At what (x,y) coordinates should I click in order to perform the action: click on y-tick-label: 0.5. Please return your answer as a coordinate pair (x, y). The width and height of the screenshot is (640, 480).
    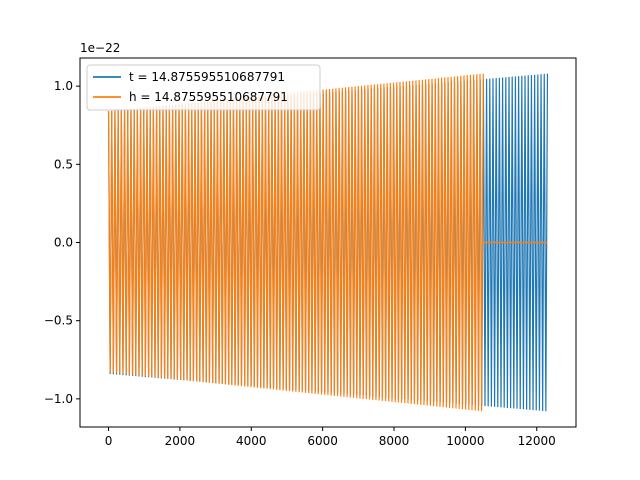
    Looking at the image, I should click on (63, 164).